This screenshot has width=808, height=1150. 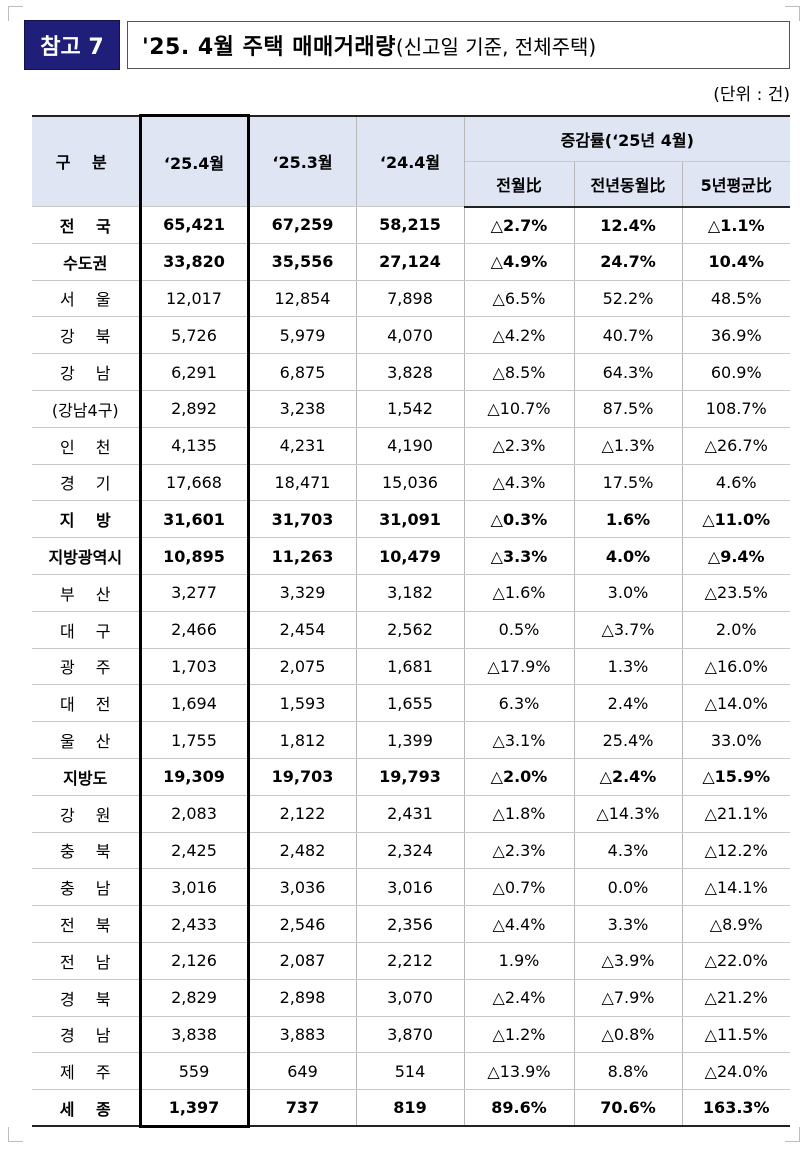 What do you see at coordinates (410, 1108) in the screenshot?
I see `cell-apr-2024: 819` at bounding box center [410, 1108].